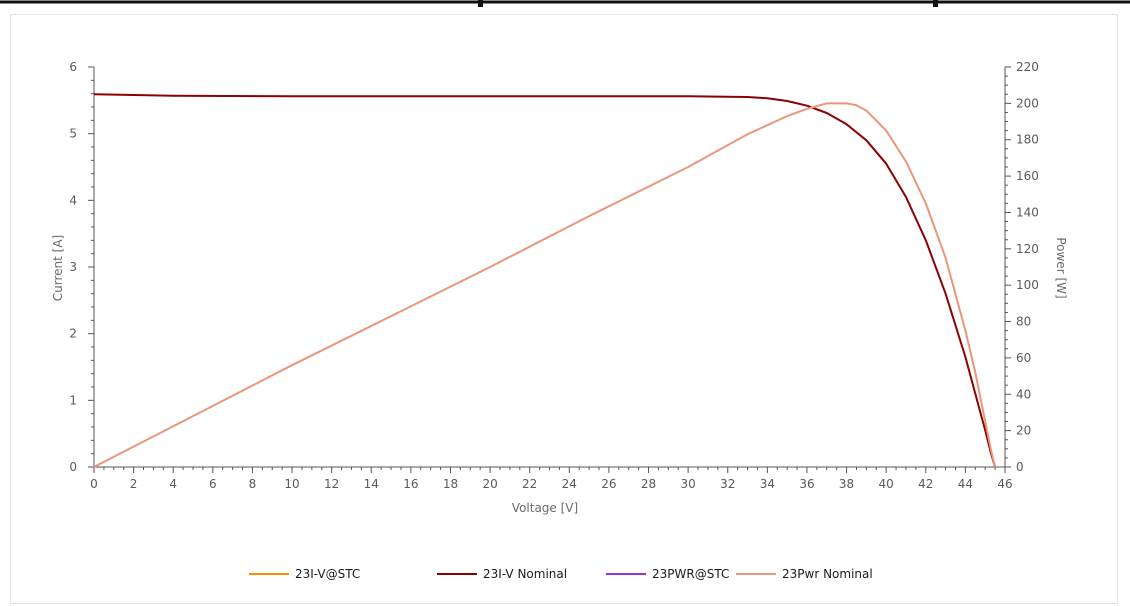  I want to click on y2-tick-label: 160, so click(1027, 176).